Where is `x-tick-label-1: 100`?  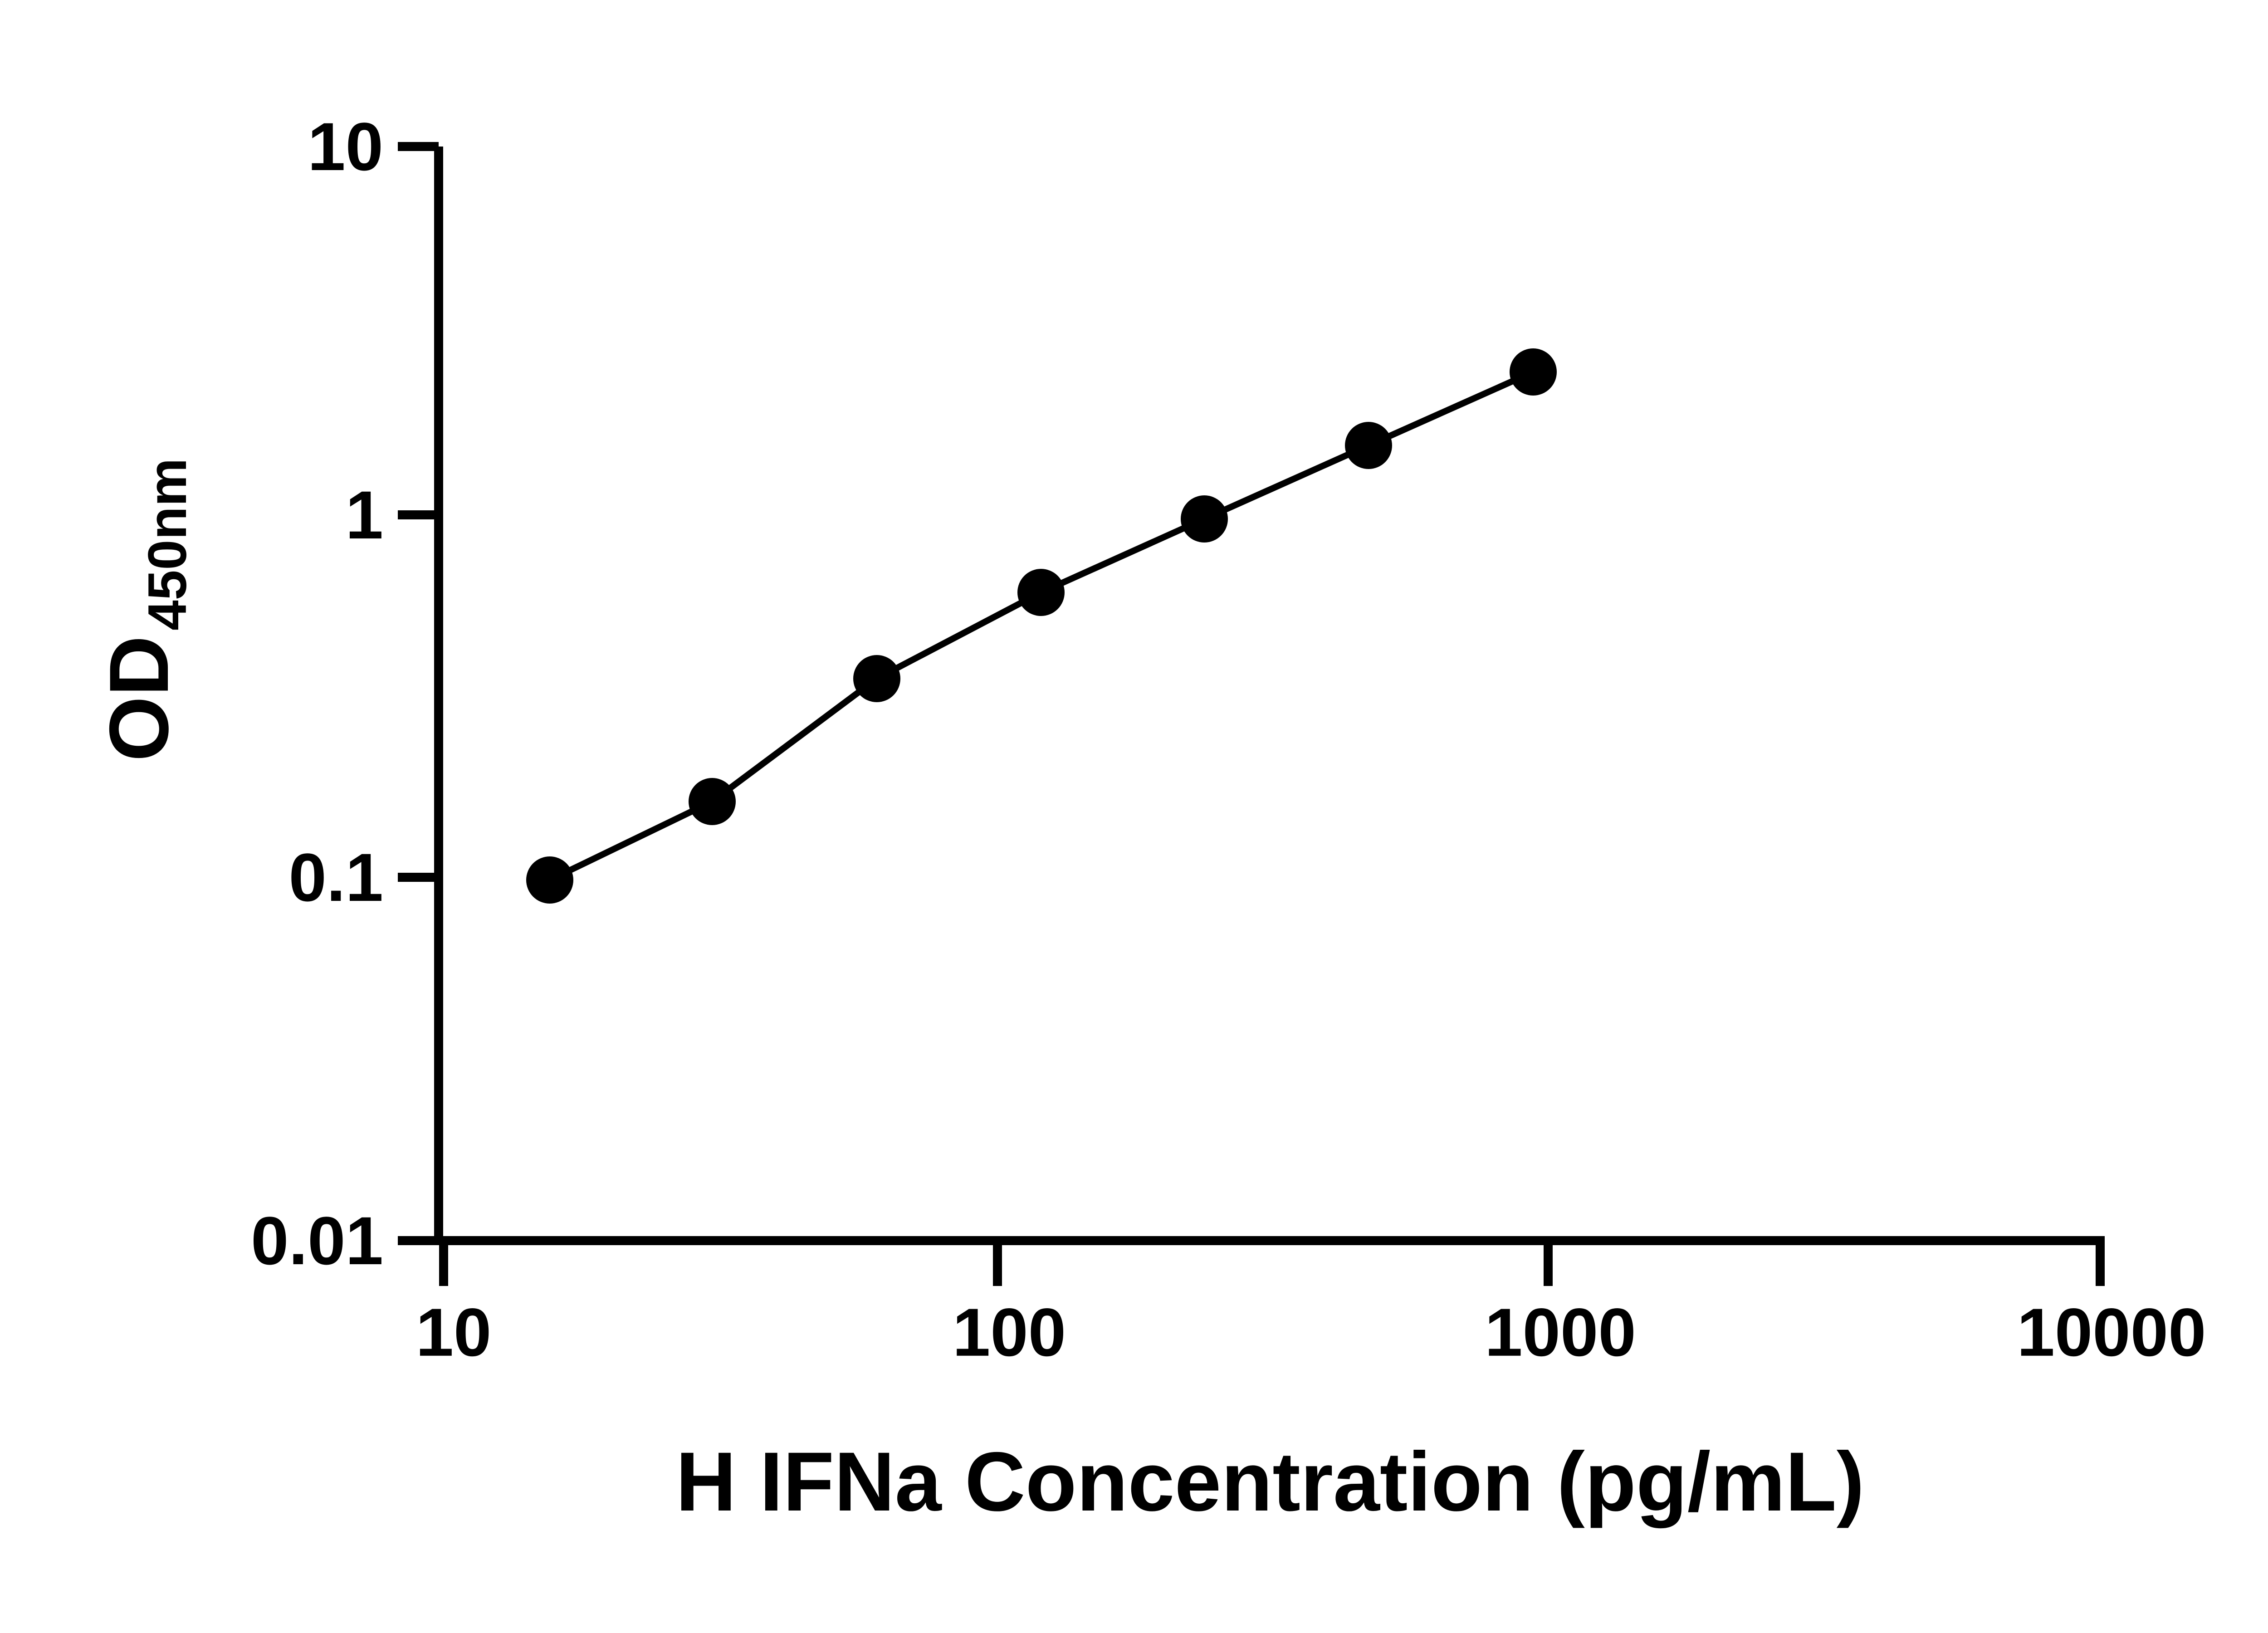 x-tick-label-1: 100 is located at coordinates (1009, 1332).